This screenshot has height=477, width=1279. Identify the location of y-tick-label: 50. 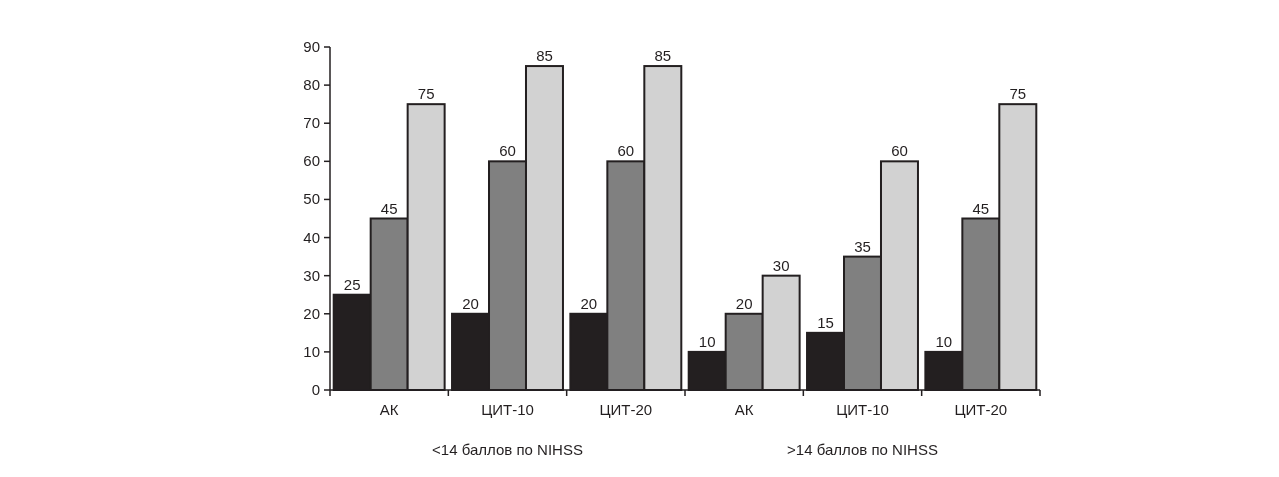
(311, 199).